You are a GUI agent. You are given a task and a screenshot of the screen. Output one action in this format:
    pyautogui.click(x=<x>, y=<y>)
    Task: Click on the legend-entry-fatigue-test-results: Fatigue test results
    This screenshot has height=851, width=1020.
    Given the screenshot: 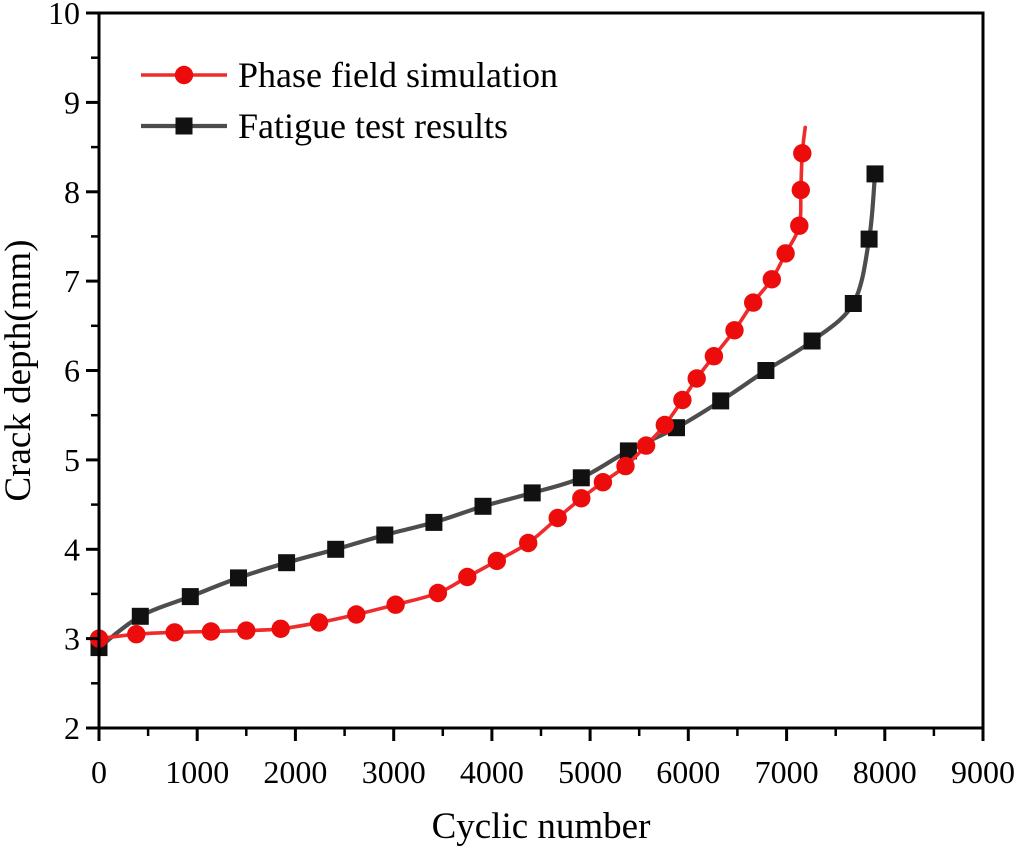 What is the action you would take?
    pyautogui.click(x=324, y=126)
    